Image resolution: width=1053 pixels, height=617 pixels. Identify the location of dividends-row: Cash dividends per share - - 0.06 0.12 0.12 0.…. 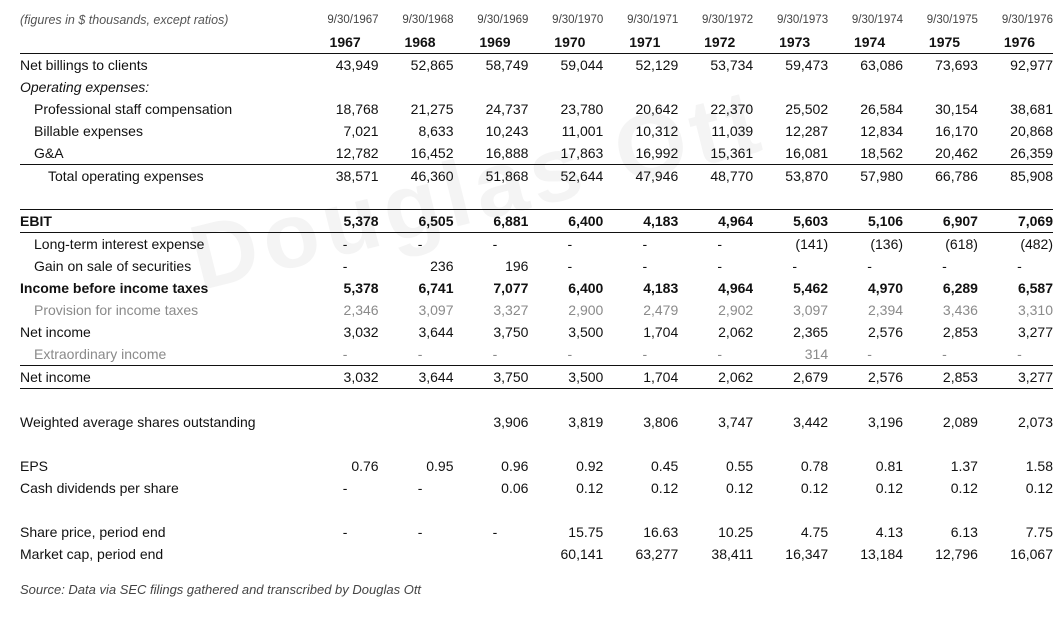
(536, 488).